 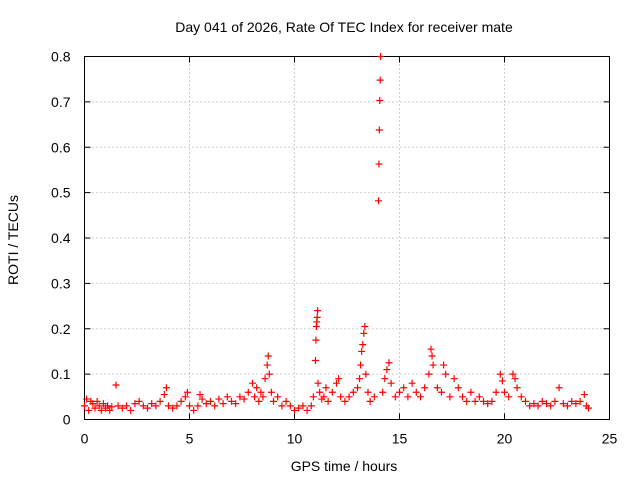 What do you see at coordinates (505, 439) in the screenshot?
I see `x-tick-label: 20` at bounding box center [505, 439].